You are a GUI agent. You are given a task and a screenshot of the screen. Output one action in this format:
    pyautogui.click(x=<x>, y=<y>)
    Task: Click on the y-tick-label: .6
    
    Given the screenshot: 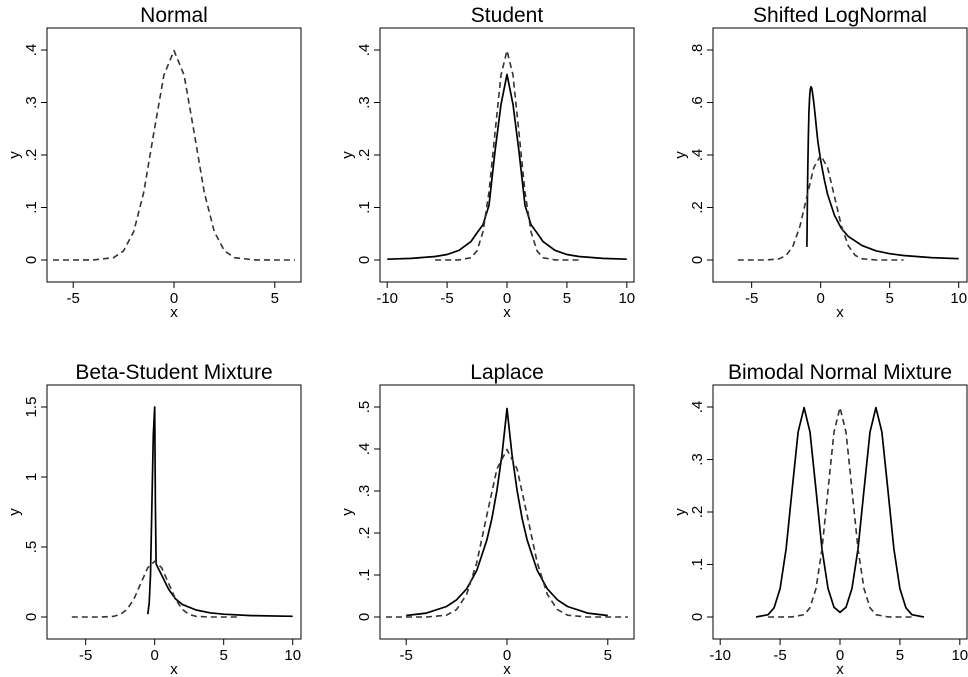 What is the action you would take?
    pyautogui.click(x=697, y=102)
    